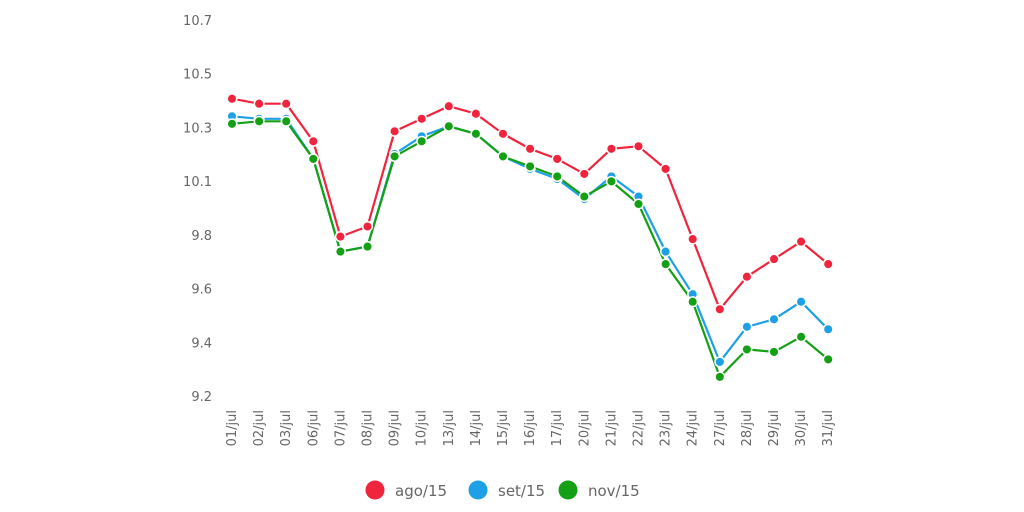  What do you see at coordinates (395, 428) in the screenshot?
I see `x-tick-label: 09/jul` at bounding box center [395, 428].